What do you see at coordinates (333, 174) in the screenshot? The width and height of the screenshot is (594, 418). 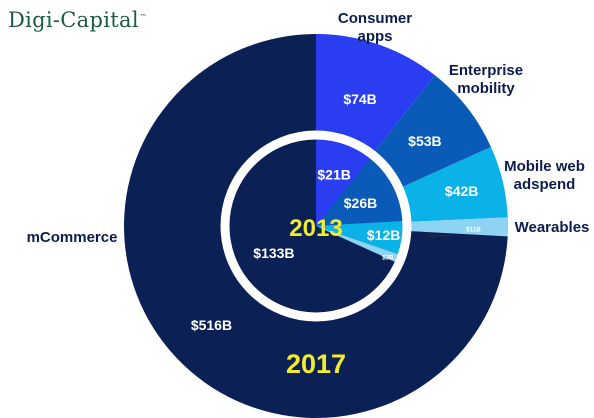 I see `value-label-2013-consumer-apps: $21B` at bounding box center [333, 174].